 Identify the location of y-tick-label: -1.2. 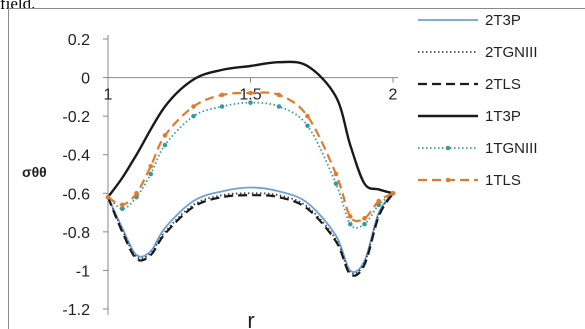
(76, 310).